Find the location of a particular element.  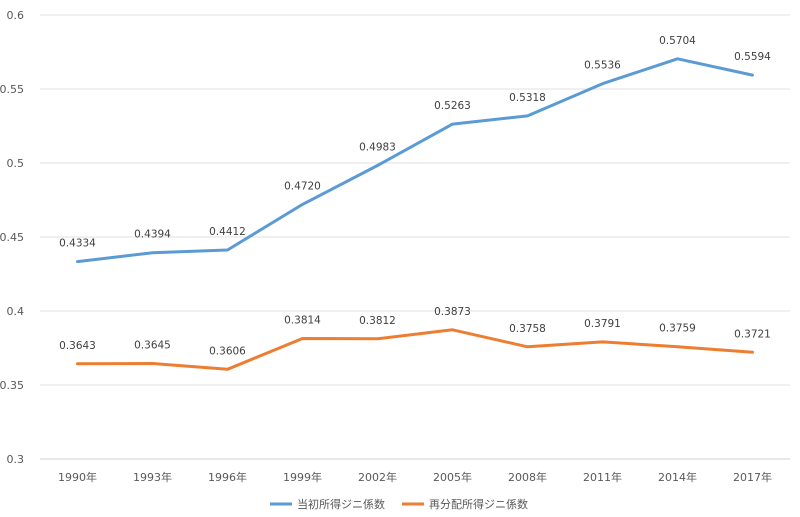

x-tick-label: 2002年 is located at coordinates (377, 477).